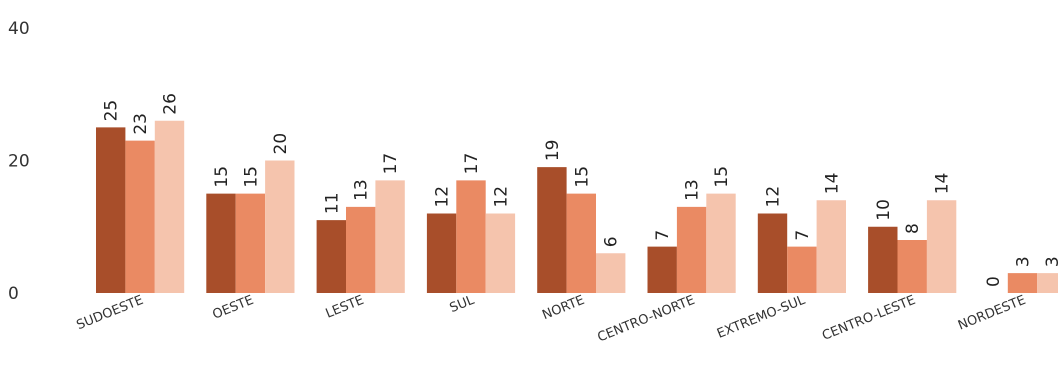 The image size is (1058, 389). Describe the element at coordinates (913, 228) in the screenshot. I see `data-label: 8` at that location.